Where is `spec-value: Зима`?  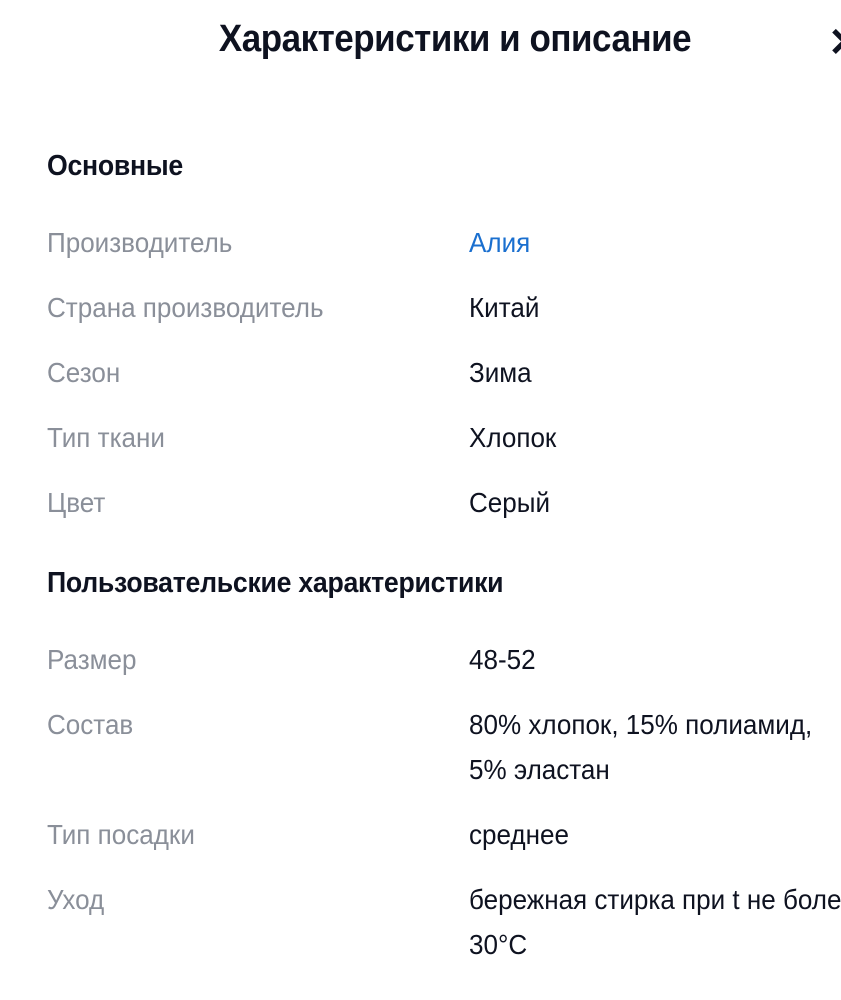
spec-value: Зима is located at coordinates (500, 372).